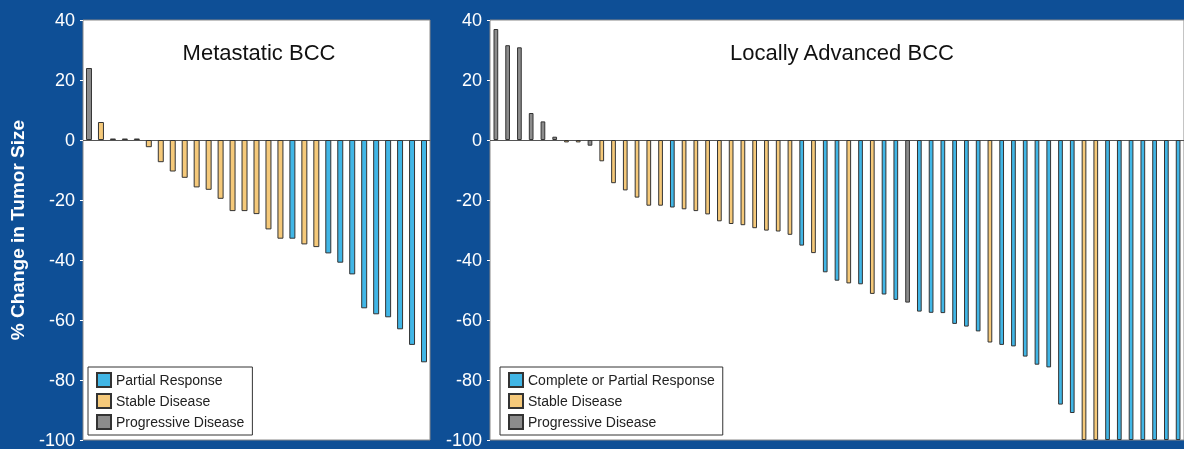  Describe the element at coordinates (621, 380) in the screenshot. I see `legend-label: Complete or Partial Response` at that location.